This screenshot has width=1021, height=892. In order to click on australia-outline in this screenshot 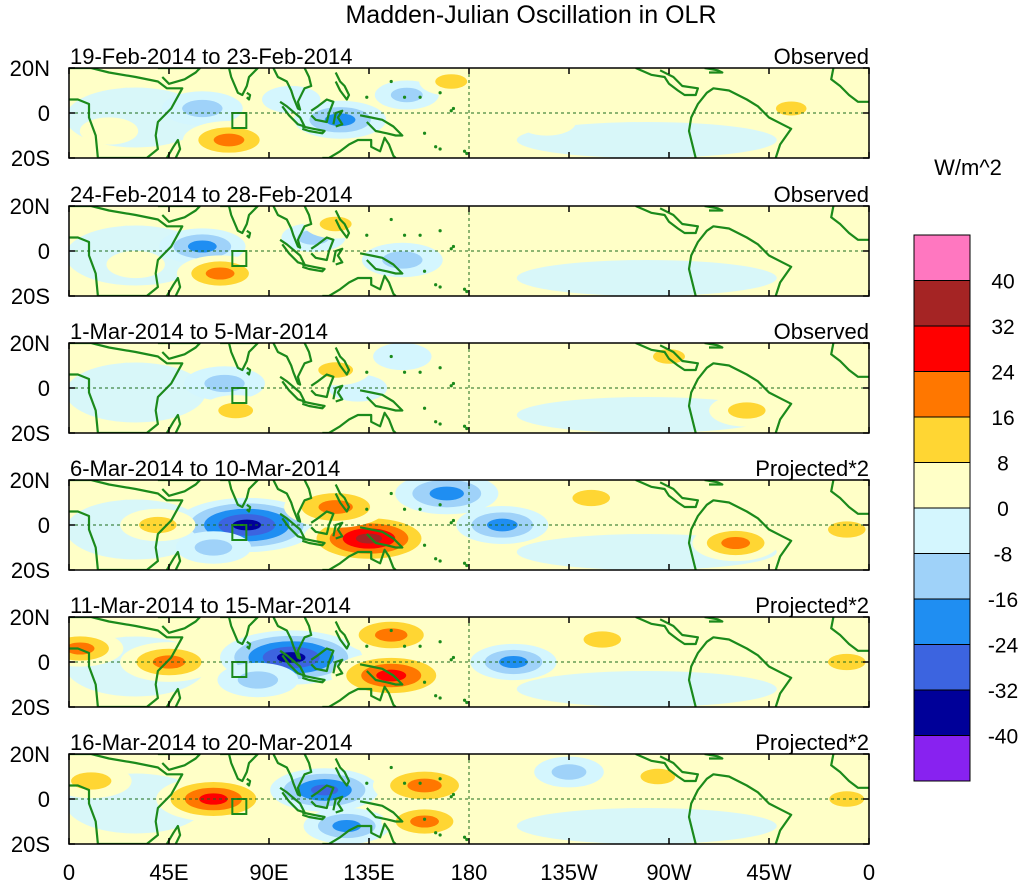, I will do `click(359, 422)`.